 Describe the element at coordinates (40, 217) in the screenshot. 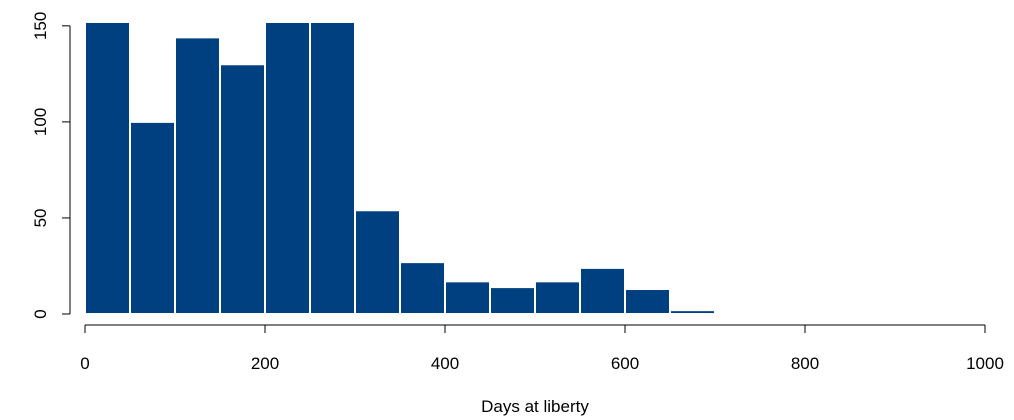

I see `y-tick-label-1: 50` at that location.